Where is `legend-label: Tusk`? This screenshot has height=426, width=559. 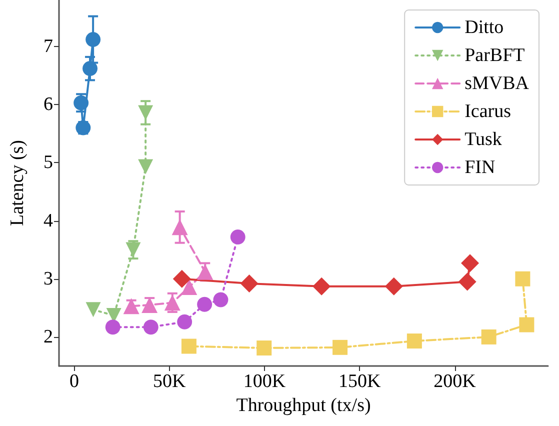
legend-label: Tusk is located at coordinates (483, 139).